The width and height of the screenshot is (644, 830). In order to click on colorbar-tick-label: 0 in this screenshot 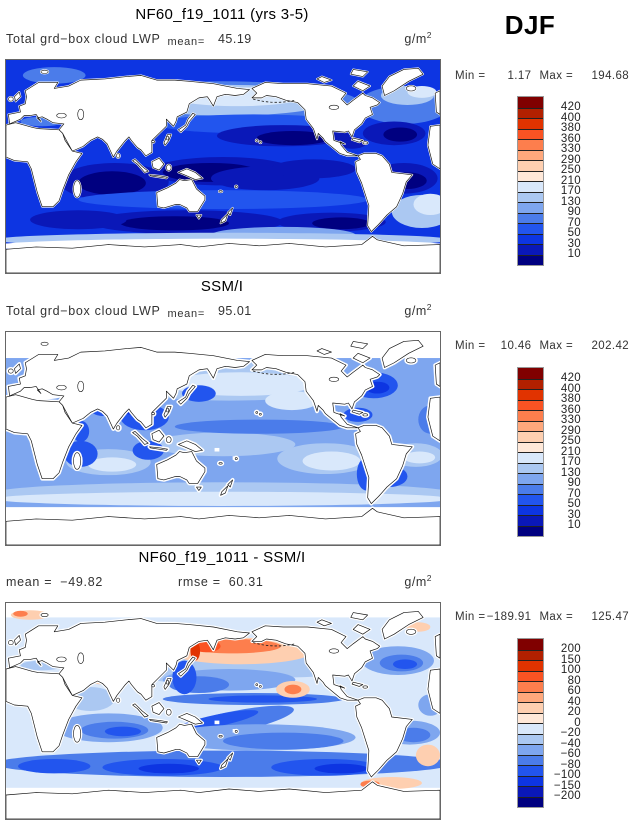, I will do `click(577, 722)`.